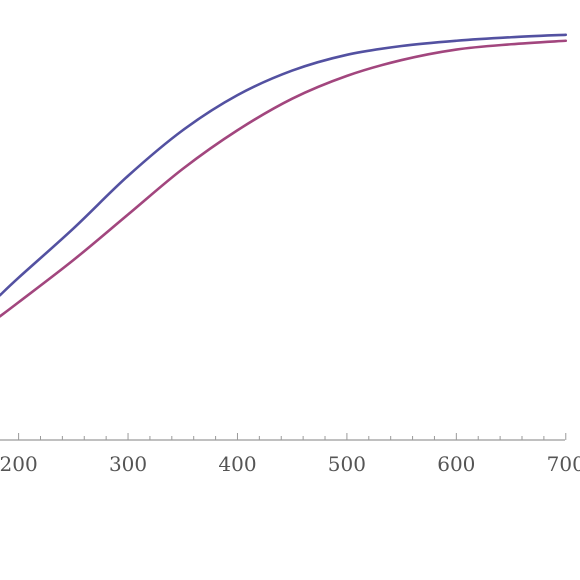 The image size is (580, 580). Describe the element at coordinates (347, 464) in the screenshot. I see `x-tick-label: 500` at that location.